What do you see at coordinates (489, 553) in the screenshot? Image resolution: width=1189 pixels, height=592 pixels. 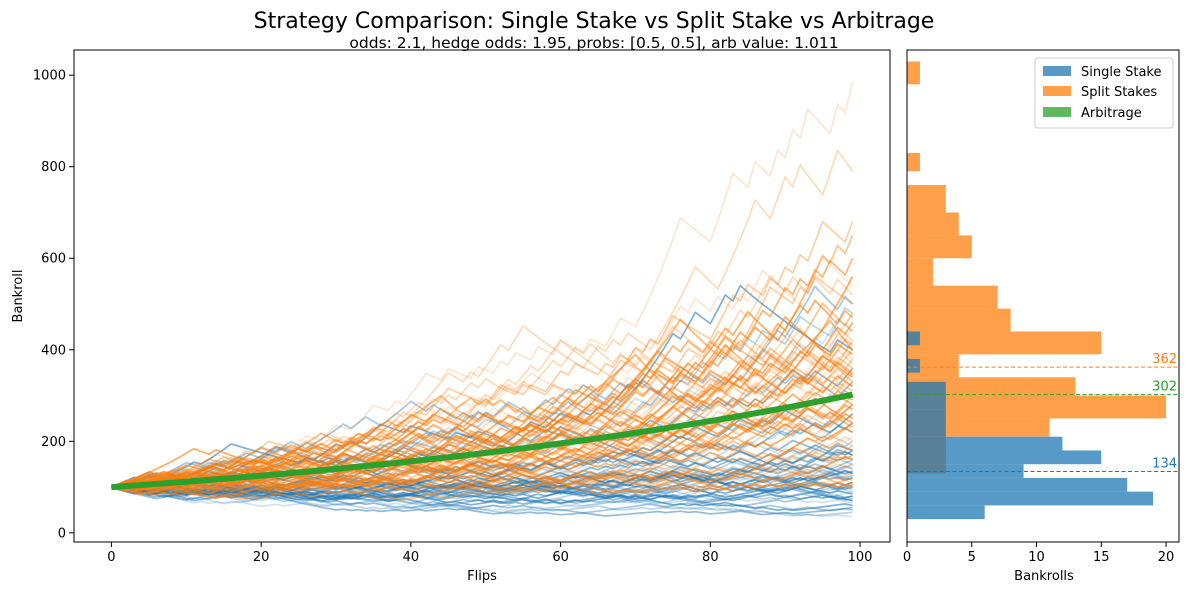 I see `x-axis-ticks: 0 20 40 60 80 100` at bounding box center [489, 553].